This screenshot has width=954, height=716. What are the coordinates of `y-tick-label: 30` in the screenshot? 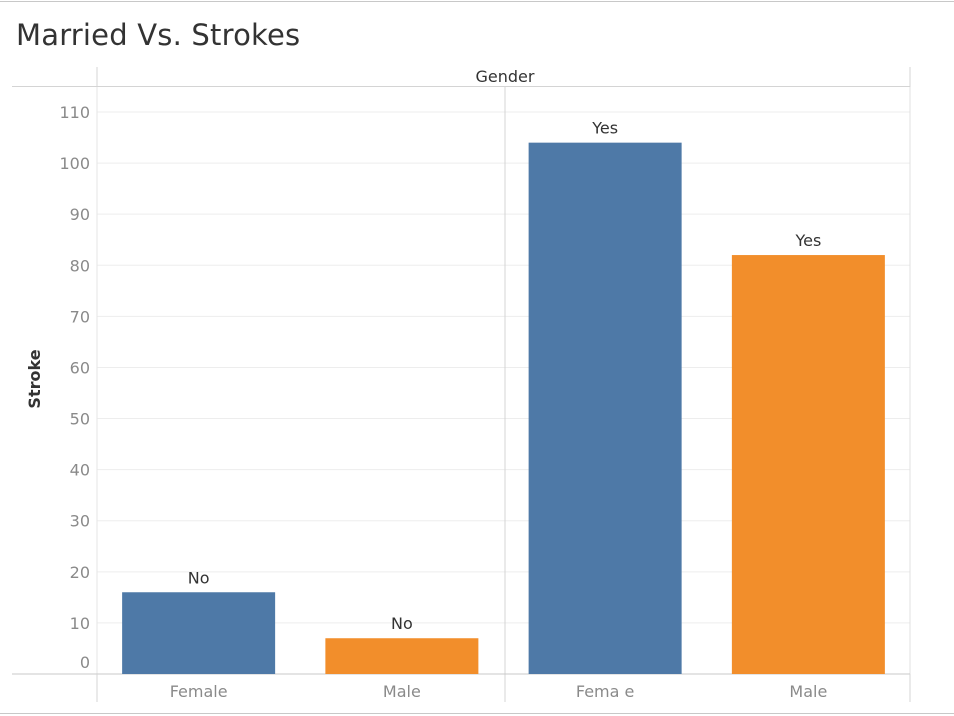 It's located at (80, 521).